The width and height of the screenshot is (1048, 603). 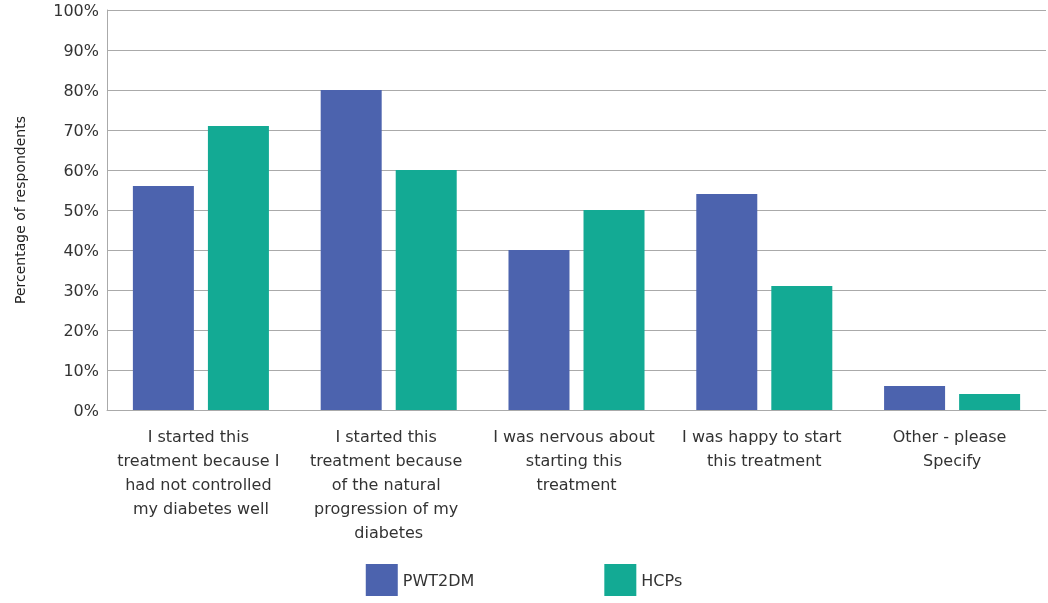 I want to click on y-tick-label: 60%, so click(x=81, y=170).